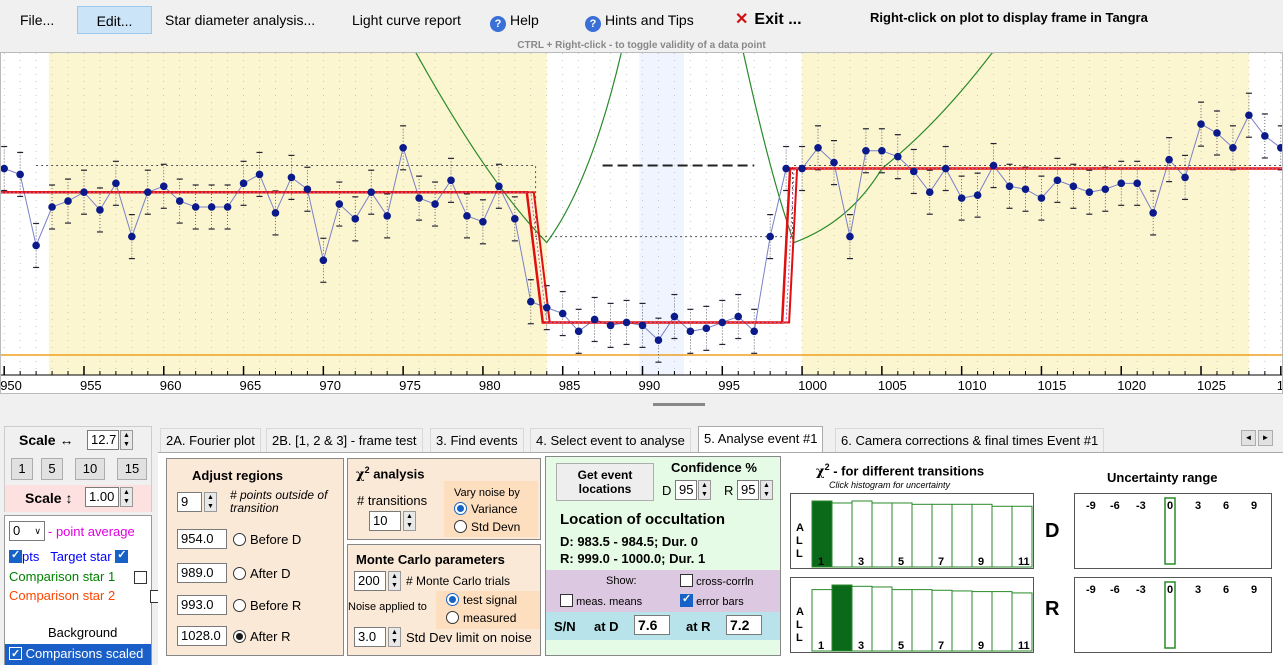 The height and width of the screenshot is (665, 1283). What do you see at coordinates (890, 485) in the screenshot?
I see `histogram-subtitle: Click histogram for uncertainty` at bounding box center [890, 485].